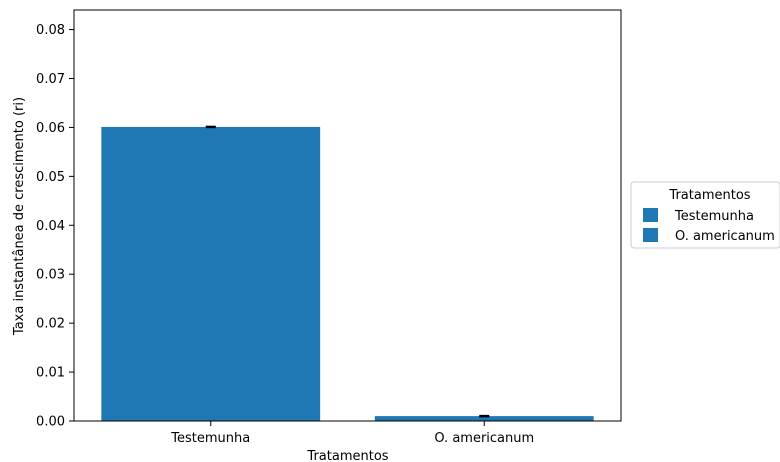 This screenshot has width=780, height=462. Describe the element at coordinates (50, 128) in the screenshot. I see `y-tick-label: 0.06` at that location.